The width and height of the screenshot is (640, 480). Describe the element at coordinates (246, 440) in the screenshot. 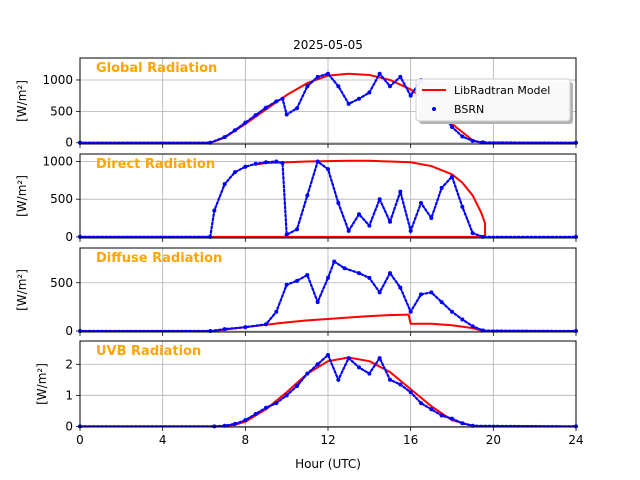

I see `x-tick-label: 8` at that location.